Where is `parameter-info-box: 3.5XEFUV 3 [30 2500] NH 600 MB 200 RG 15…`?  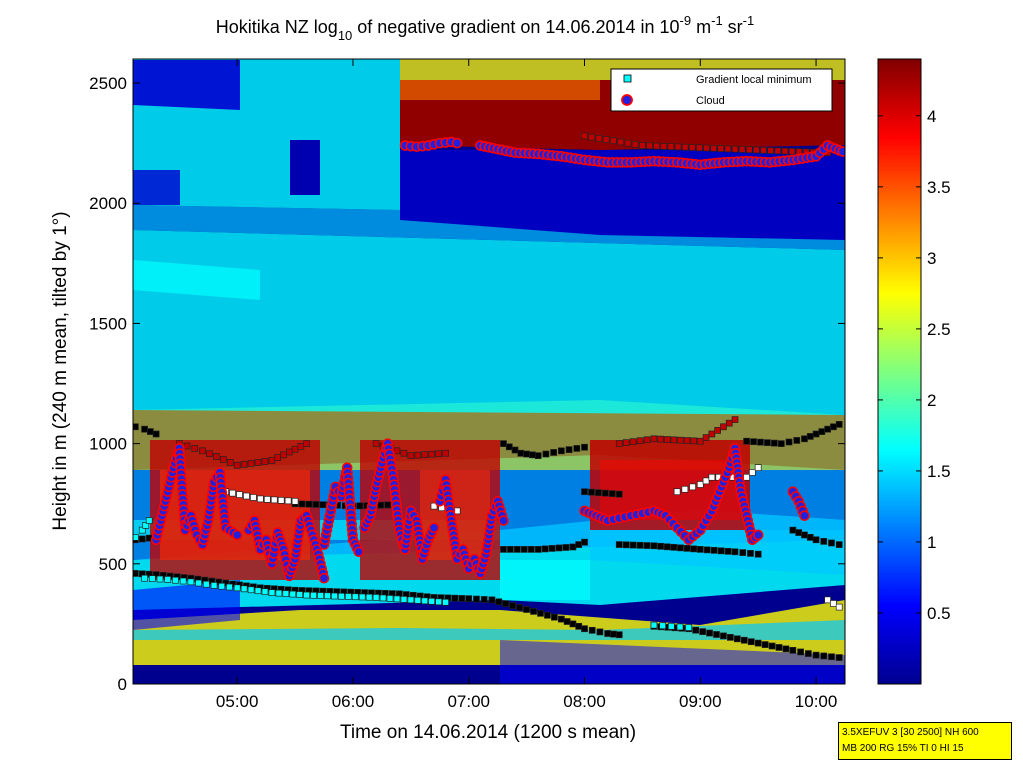
parameter-info-box: 3.5XEFUV 3 [30 2500] NH 600 MB 200 RG 15… is located at coordinates (925, 741).